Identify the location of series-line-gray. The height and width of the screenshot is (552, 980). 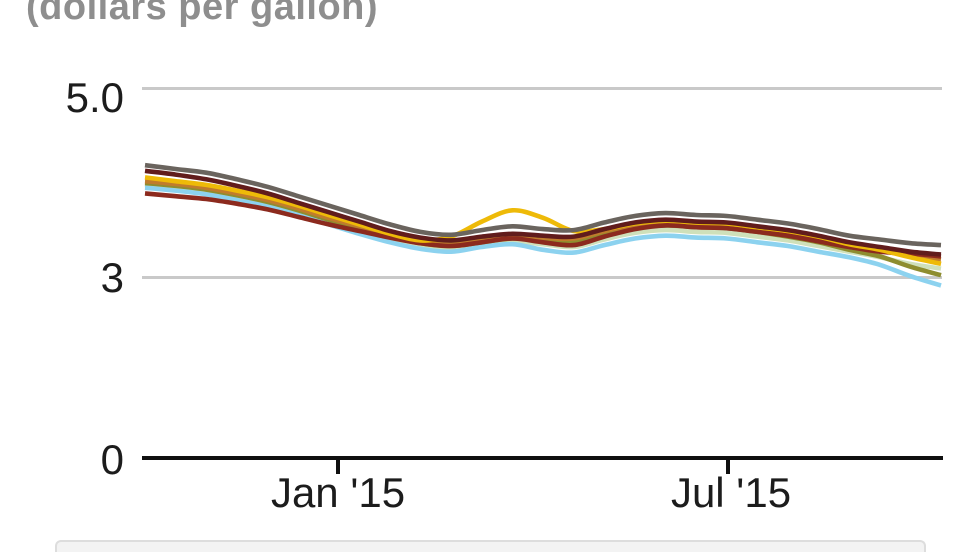
(543, 205).